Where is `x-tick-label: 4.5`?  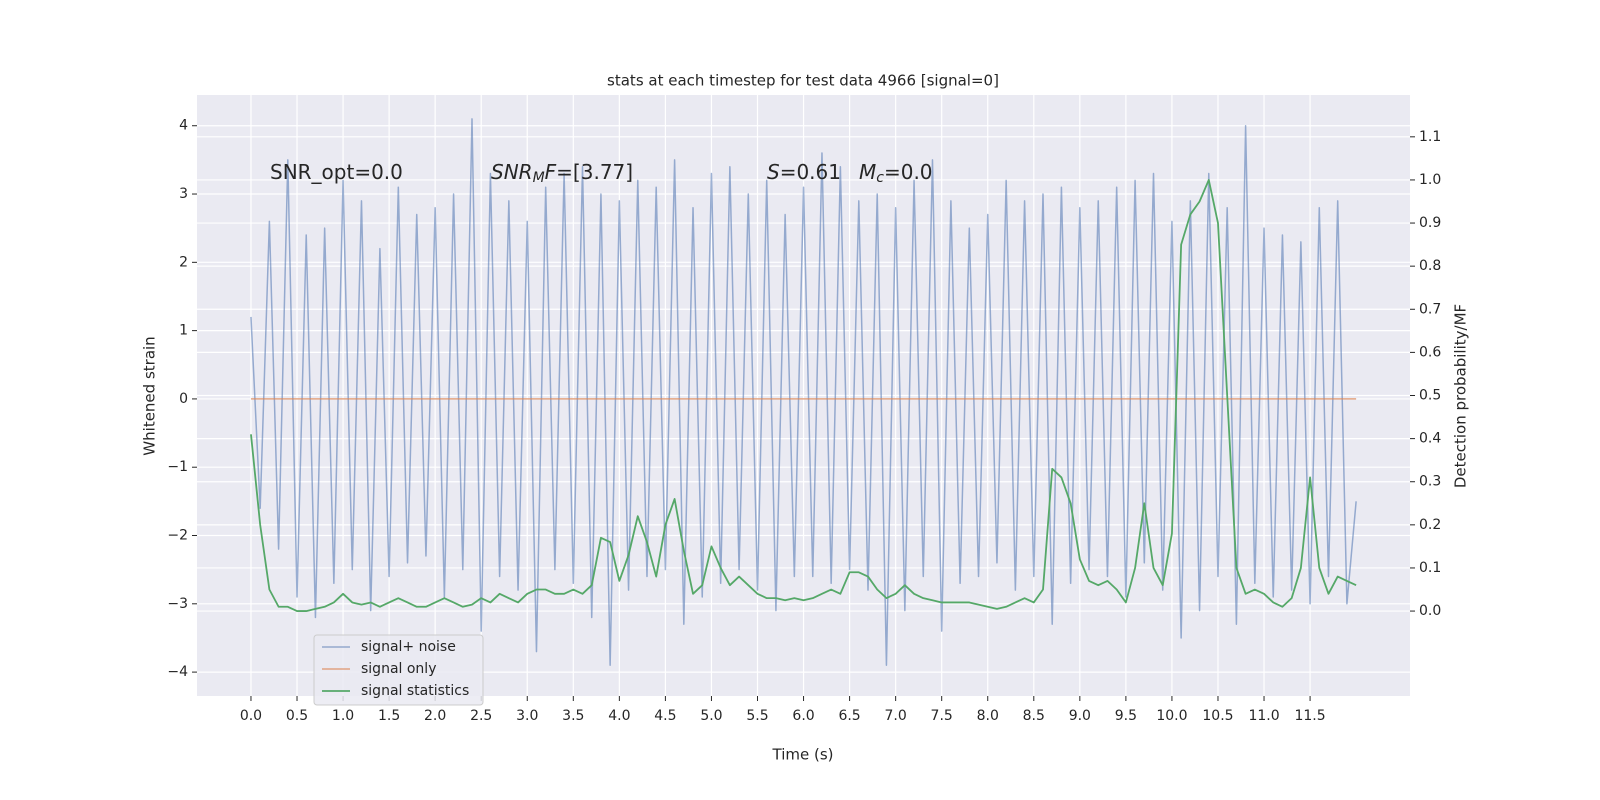 x-tick-label: 4.5 is located at coordinates (665, 716).